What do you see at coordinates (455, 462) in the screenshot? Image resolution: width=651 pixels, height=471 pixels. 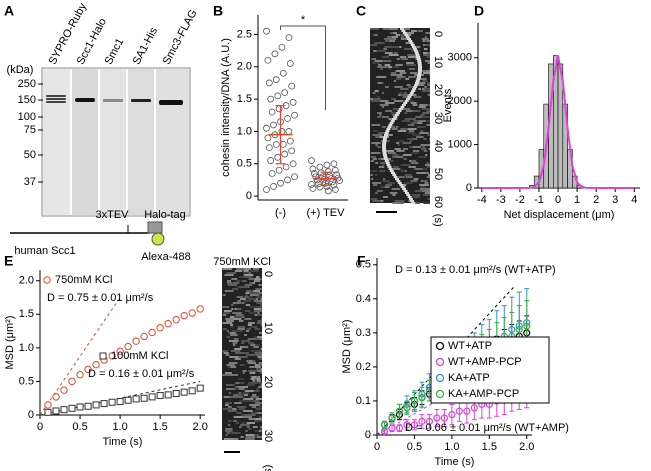 I see `x-axis-title: Time (s)` at bounding box center [455, 462].